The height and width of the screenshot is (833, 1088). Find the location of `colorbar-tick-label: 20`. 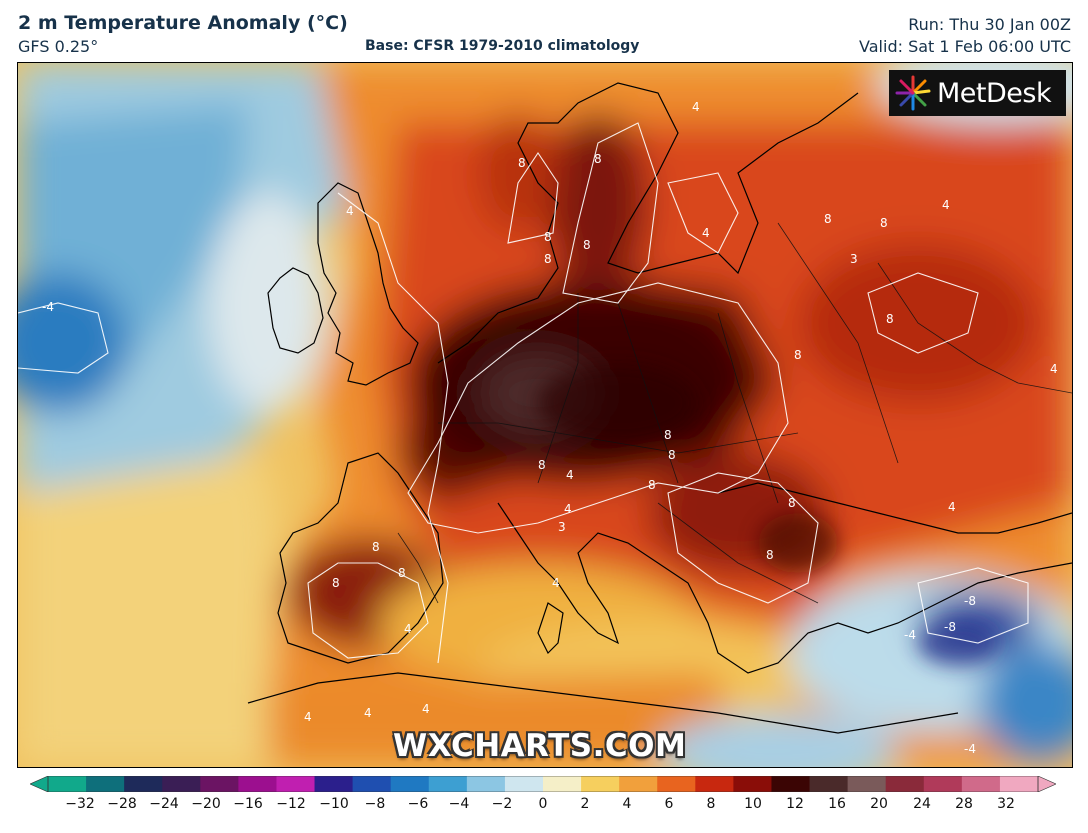

colorbar-tick-label: 20 is located at coordinates (879, 804).